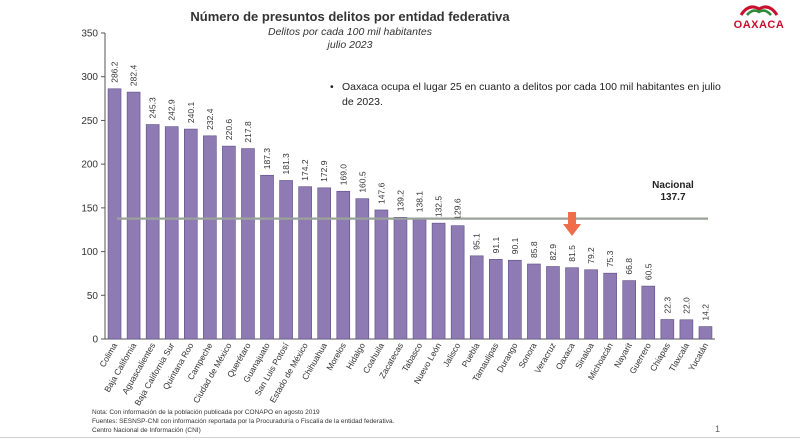  What do you see at coordinates (324, 171) in the screenshot?
I see `bar-value-label: 172.9` at bounding box center [324, 171].